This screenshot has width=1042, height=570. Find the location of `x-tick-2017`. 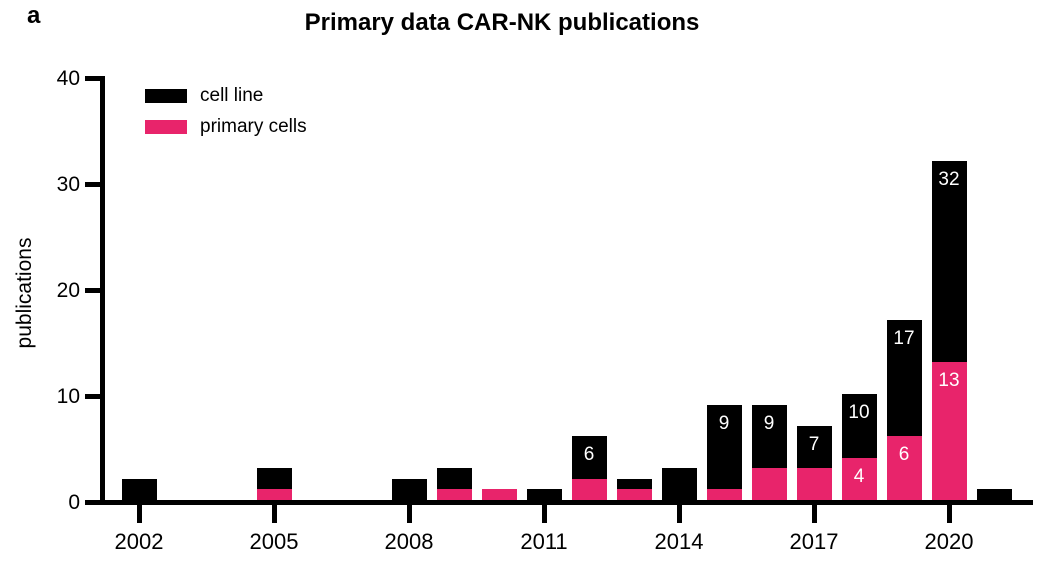

x-tick-2017 is located at coordinates (814, 514).